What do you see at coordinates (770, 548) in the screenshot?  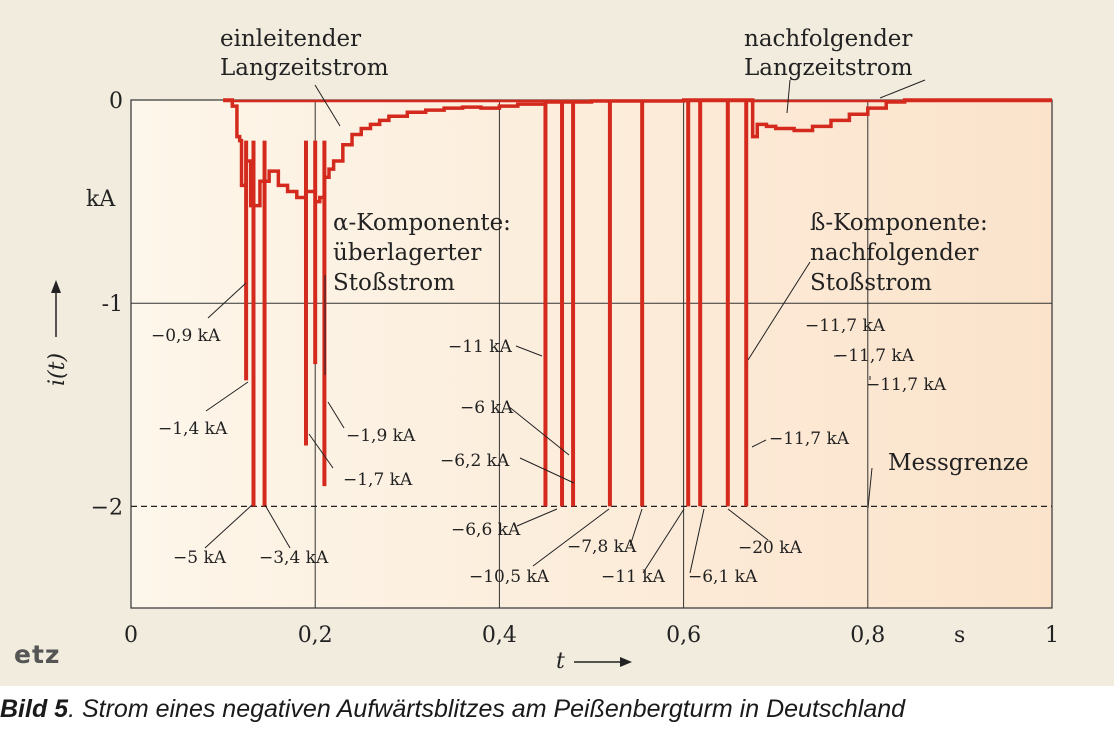 I see `data-label: −20 kA` at bounding box center [770, 548].